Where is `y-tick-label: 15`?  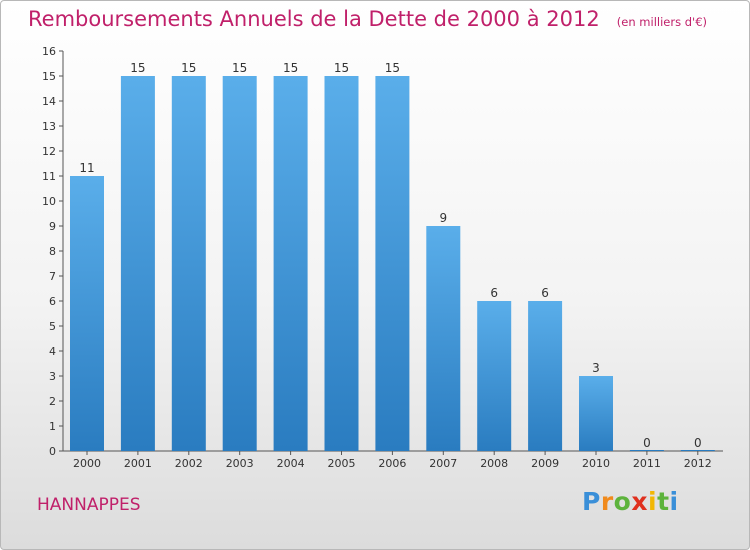
y-tick-label: 15 is located at coordinates (49, 76).